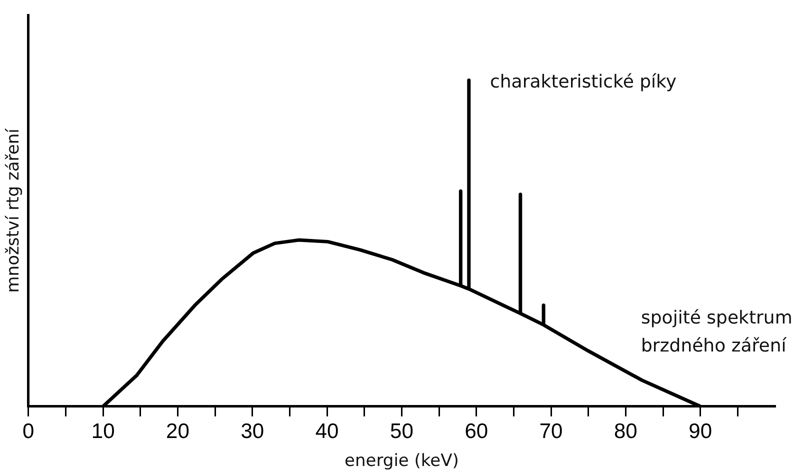 The height and width of the screenshot is (476, 810). I want to click on x-tick-label: 20, so click(178, 431).